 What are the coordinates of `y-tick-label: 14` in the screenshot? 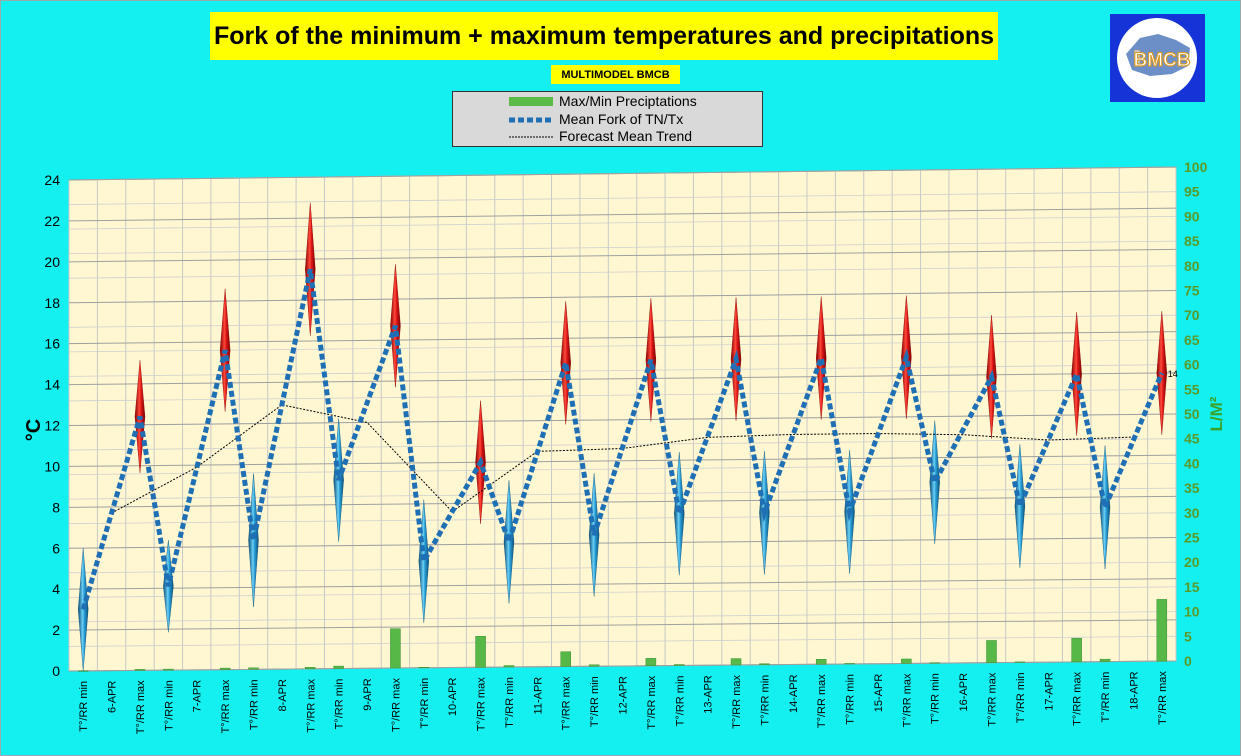 It's located at (52, 385).